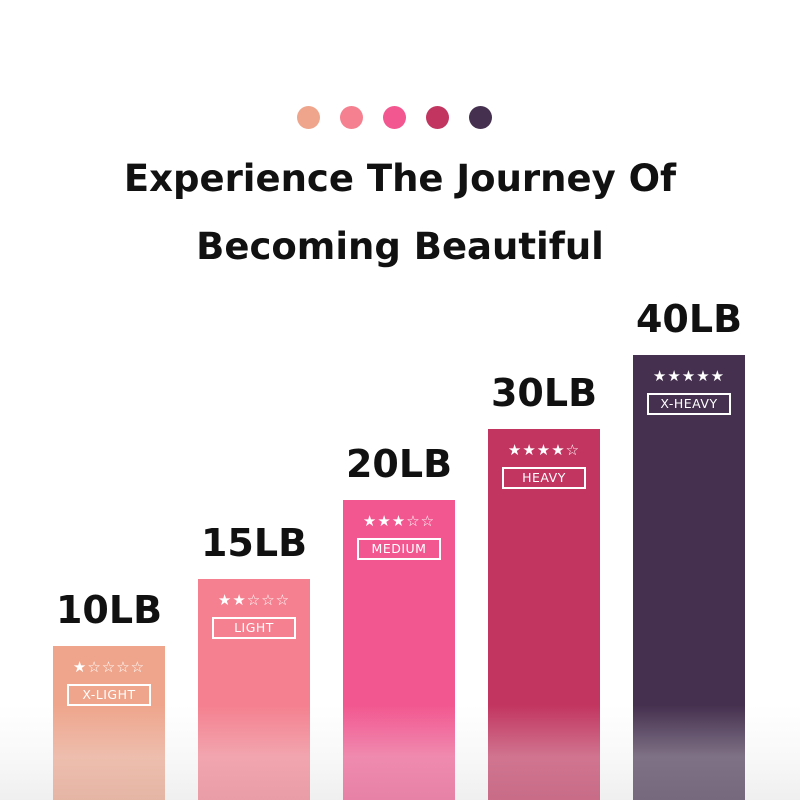  Describe the element at coordinates (399, 464) in the screenshot. I see `weight-label: 20LB` at that location.